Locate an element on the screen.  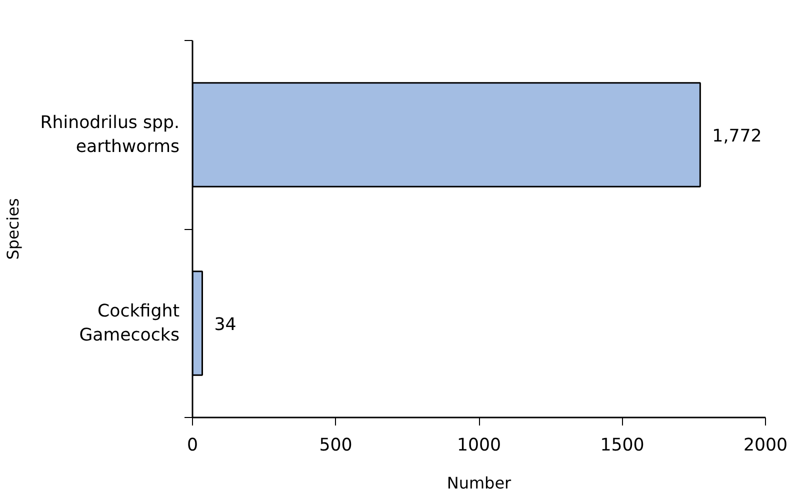
x-tick-label: 2000 is located at coordinates (765, 446).